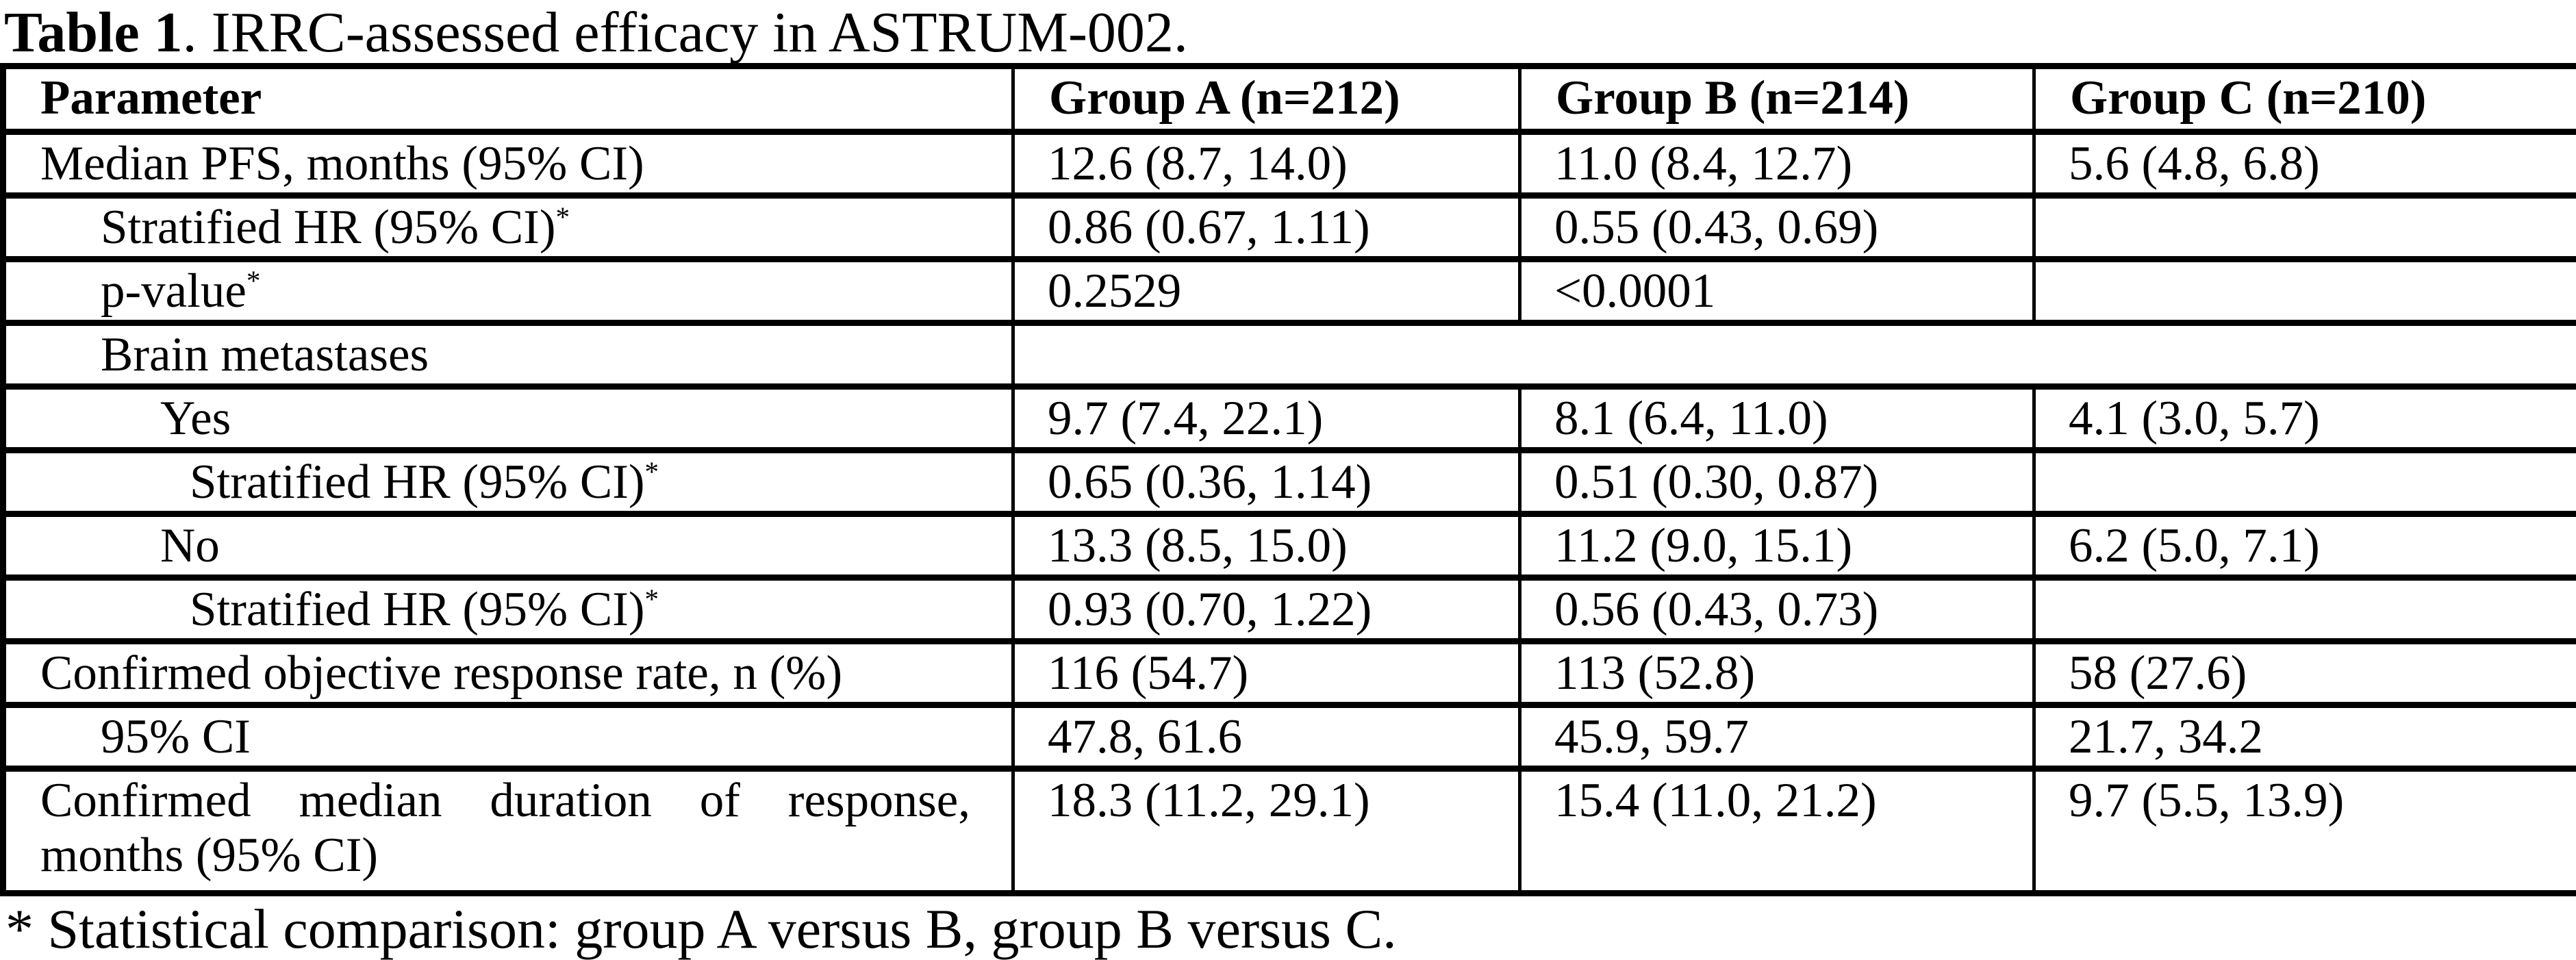 The image size is (2576, 960). Describe the element at coordinates (1266, 164) in the screenshot. I see `value-cell-group-a: 12.6 (8.7, 14.0)` at that location.